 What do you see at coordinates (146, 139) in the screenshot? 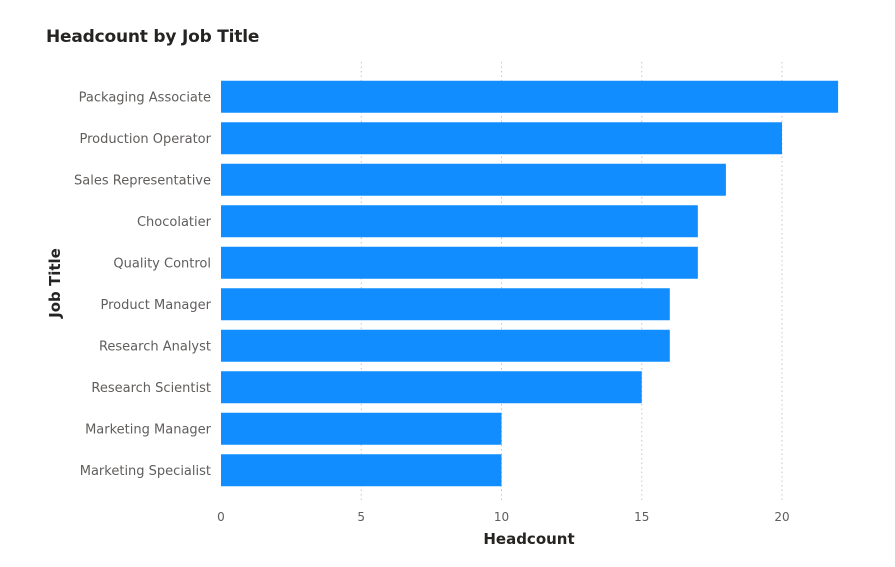
I see `category-label: Production Operator` at bounding box center [146, 139].